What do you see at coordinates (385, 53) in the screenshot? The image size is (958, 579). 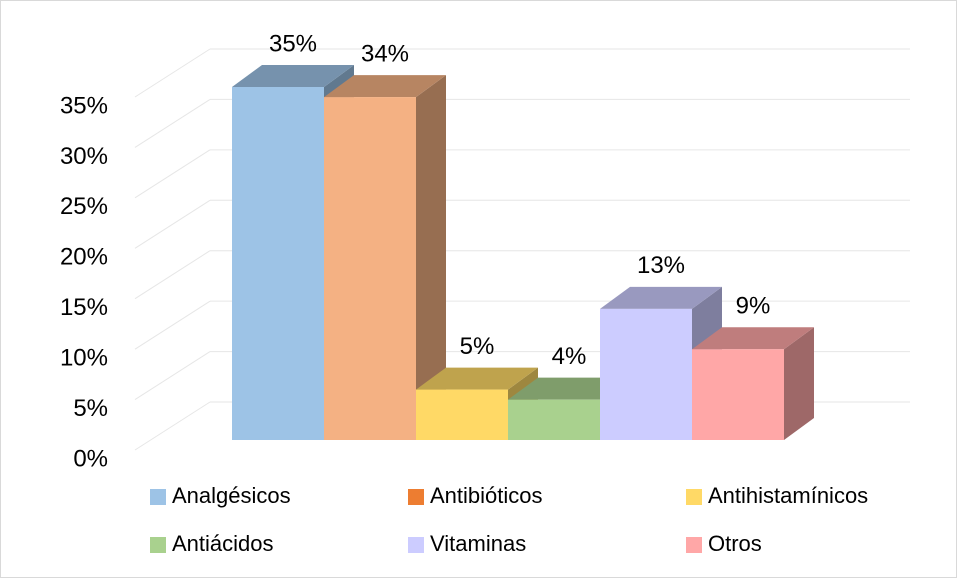 I see `data-label: 34%` at bounding box center [385, 53].